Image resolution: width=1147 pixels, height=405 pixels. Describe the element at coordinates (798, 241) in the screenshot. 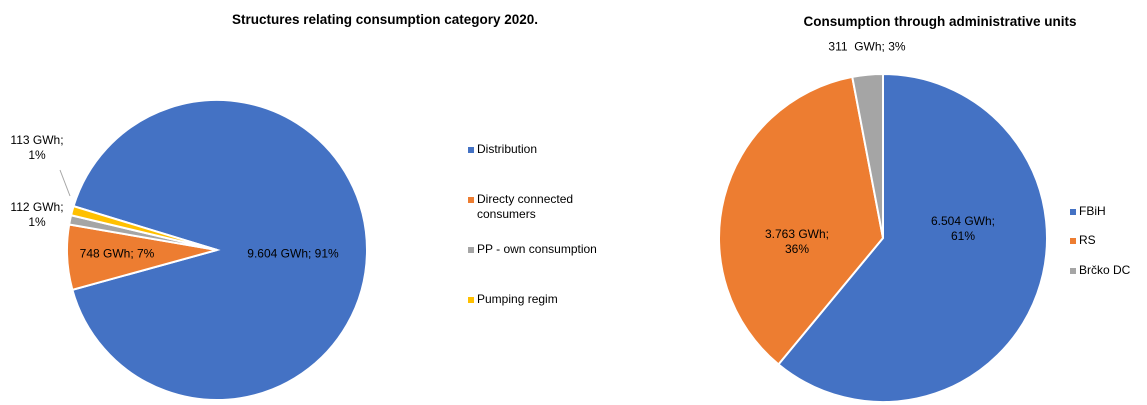

I see `data-label: 3.763 GWh; 36%` at that location.